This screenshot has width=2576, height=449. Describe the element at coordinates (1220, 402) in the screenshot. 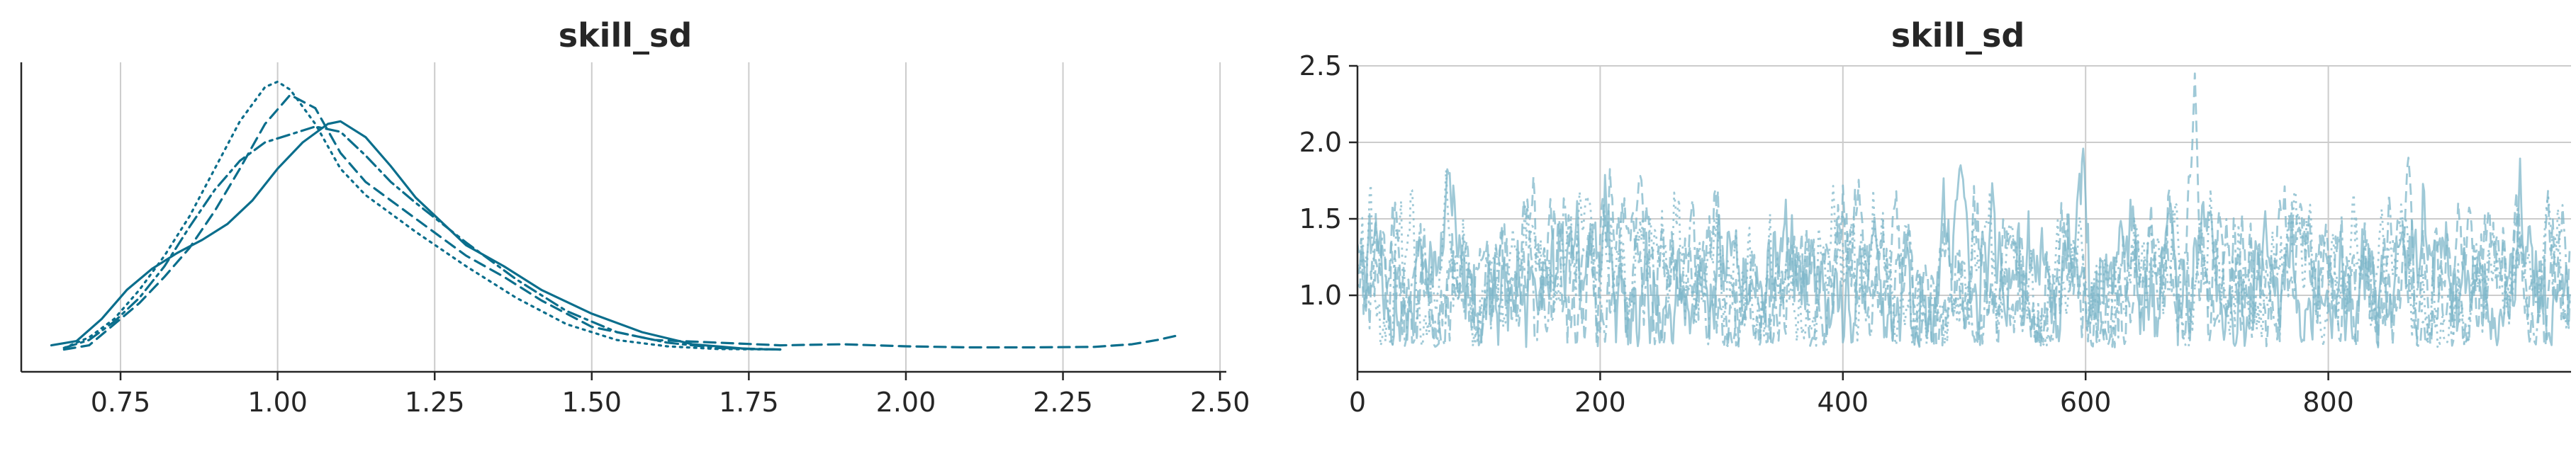

I see `density-tick-label: 2.50` at that location.